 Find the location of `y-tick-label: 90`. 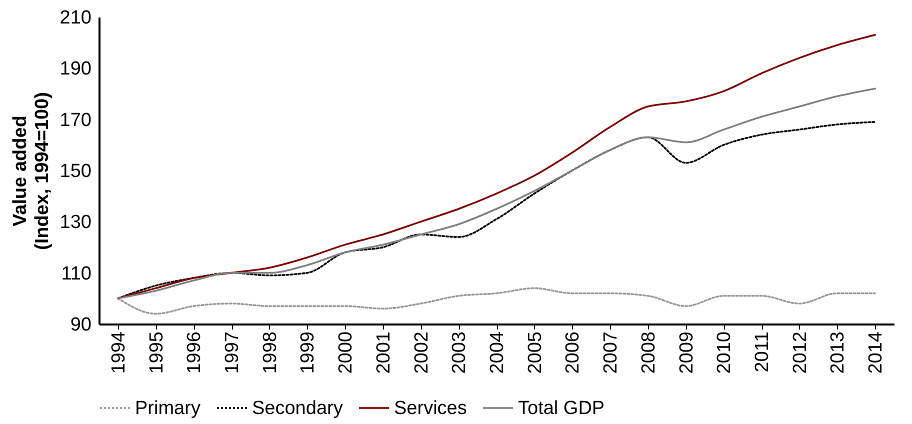

y-tick-label: 90 is located at coordinates (81, 325).